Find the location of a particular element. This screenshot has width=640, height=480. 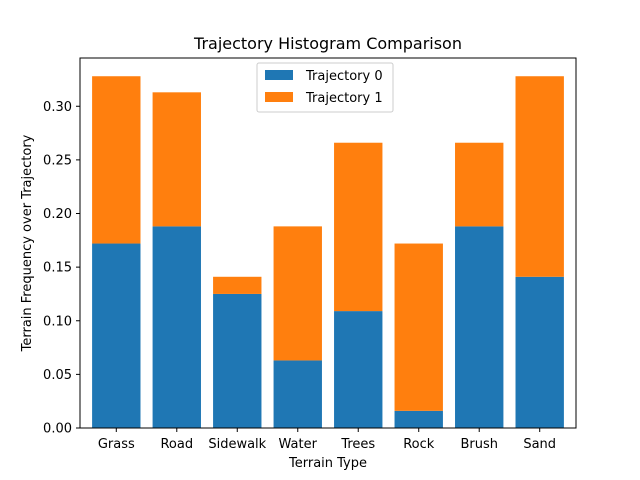

x-tick-label: Sidewalk is located at coordinates (237, 444).